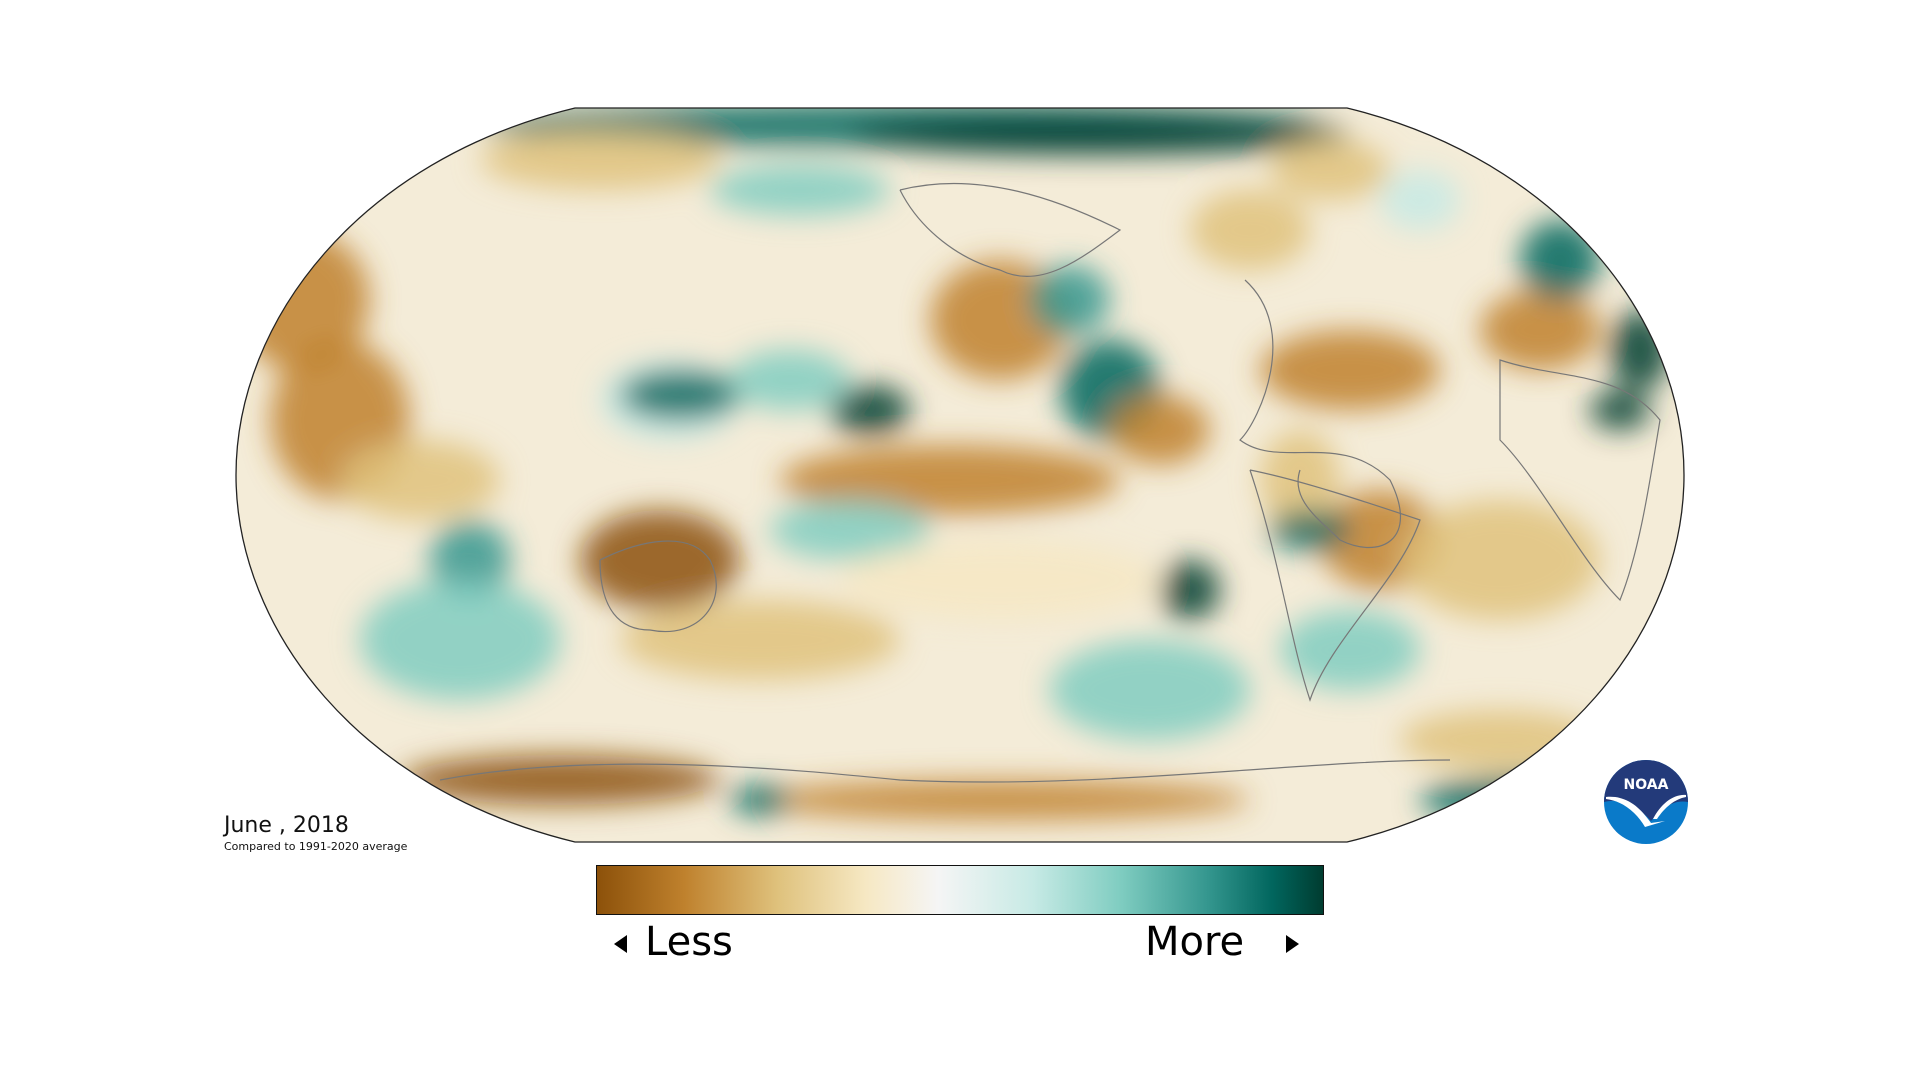 This screenshot has width=1920, height=1080. Describe the element at coordinates (689, 942) in the screenshot. I see `legend-less-label: Less` at that location.